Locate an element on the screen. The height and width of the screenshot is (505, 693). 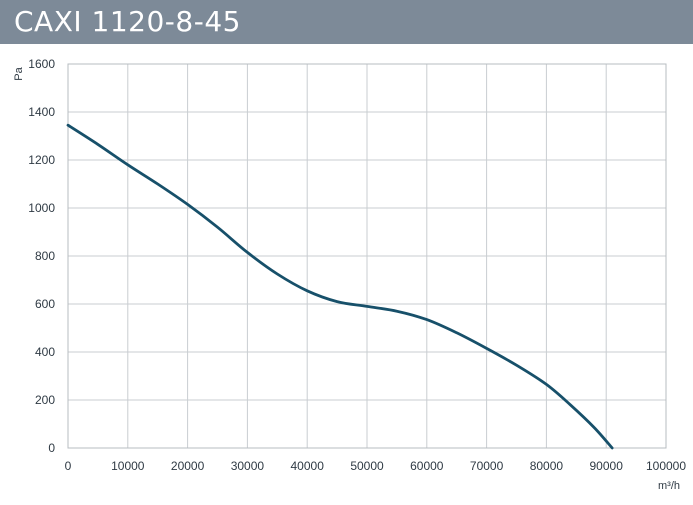
y-tick-label: 600 is located at coordinates (45, 304).